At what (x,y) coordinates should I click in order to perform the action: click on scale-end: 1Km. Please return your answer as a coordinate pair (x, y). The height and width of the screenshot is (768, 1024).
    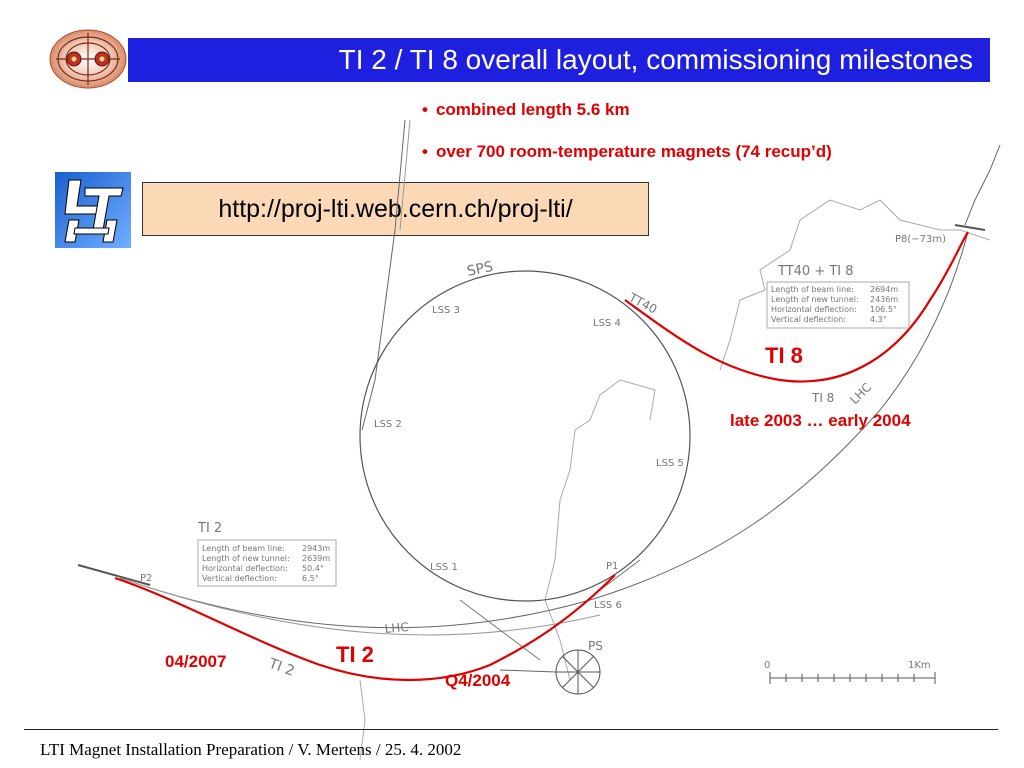
    Looking at the image, I should click on (919, 665).